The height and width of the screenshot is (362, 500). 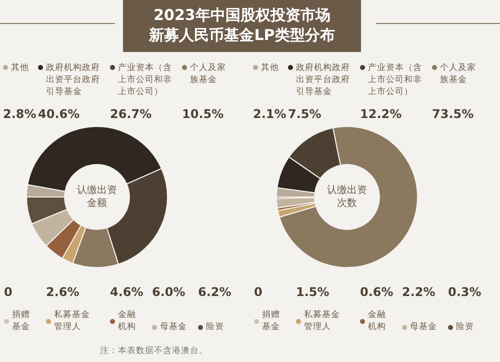 I want to click on text: 26.7%, so click(x=131, y=114).